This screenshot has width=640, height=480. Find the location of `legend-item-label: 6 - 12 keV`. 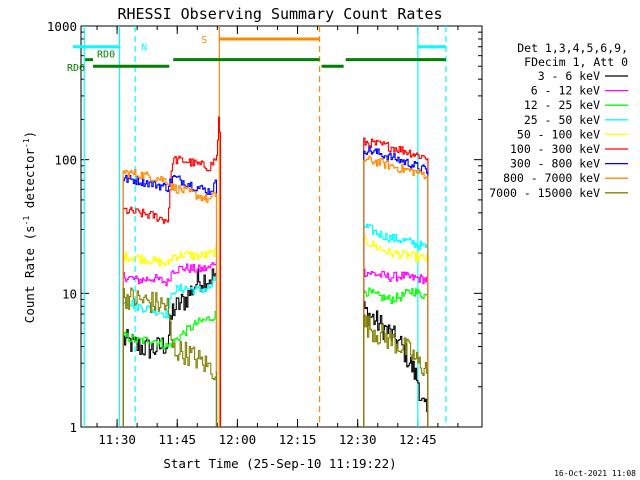

legend-item-label: 6 - 12 keV is located at coordinates (565, 91).